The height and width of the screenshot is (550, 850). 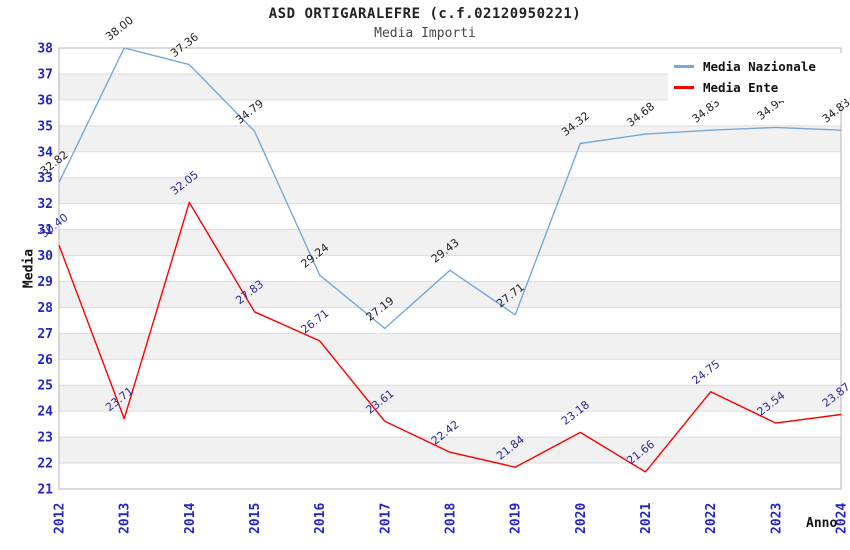 What do you see at coordinates (45, 438) in the screenshot?
I see `y-tick-label: 23` at bounding box center [45, 438].